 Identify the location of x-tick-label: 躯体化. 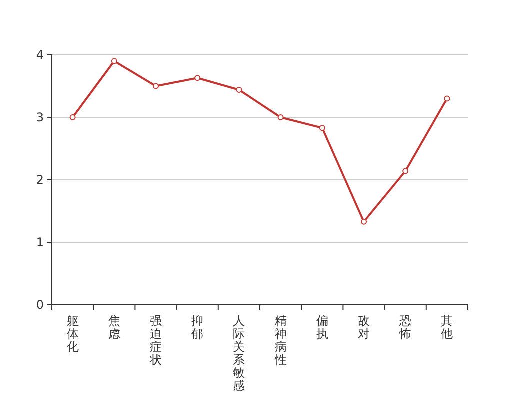
(72, 334).